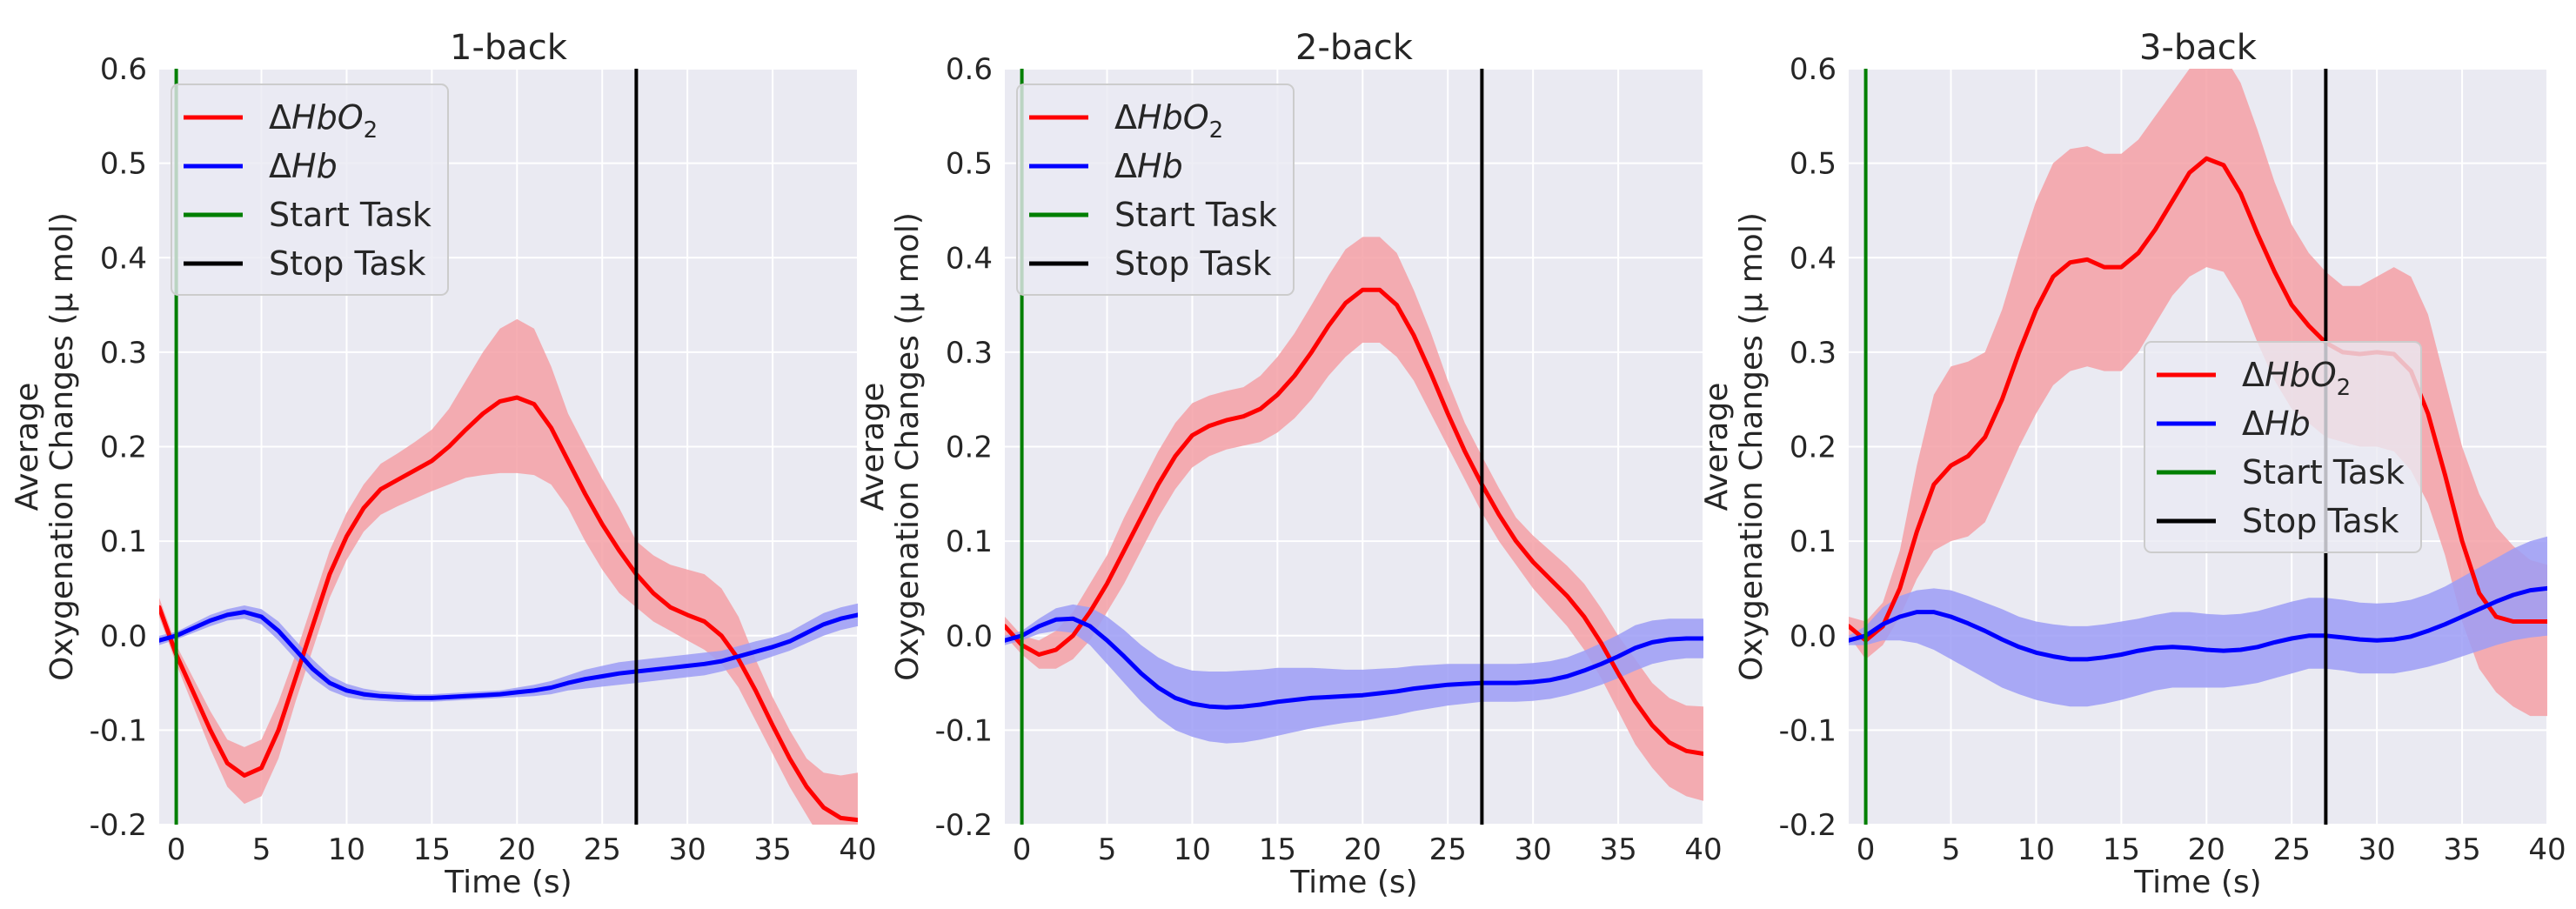 The width and height of the screenshot is (2576, 909). What do you see at coordinates (1354, 48) in the screenshot?
I see `panel-title: 2-back` at bounding box center [1354, 48].